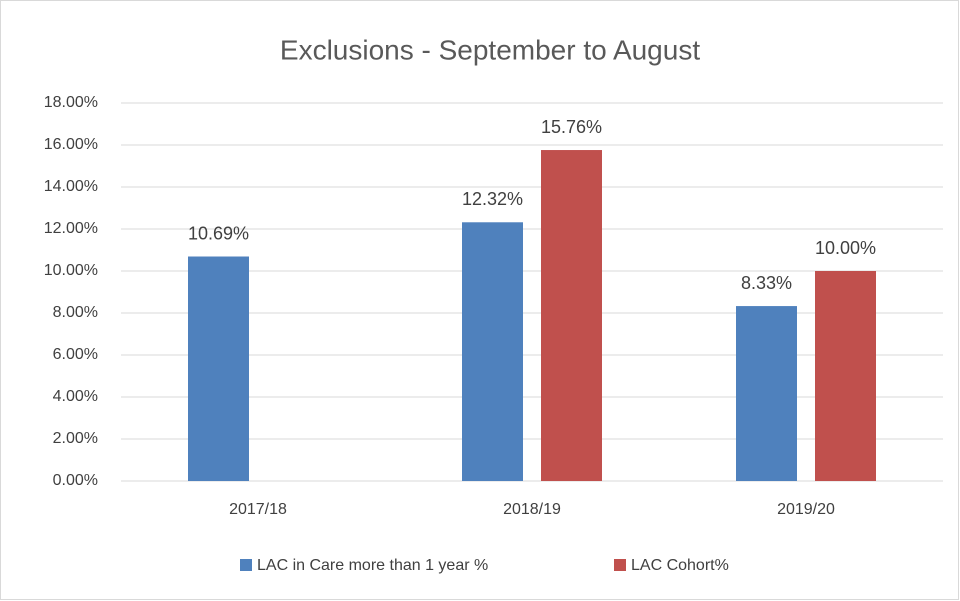 The height and width of the screenshot is (601, 960). What do you see at coordinates (75, 312) in the screenshot?
I see `y-tick-label: 8.00%` at bounding box center [75, 312].